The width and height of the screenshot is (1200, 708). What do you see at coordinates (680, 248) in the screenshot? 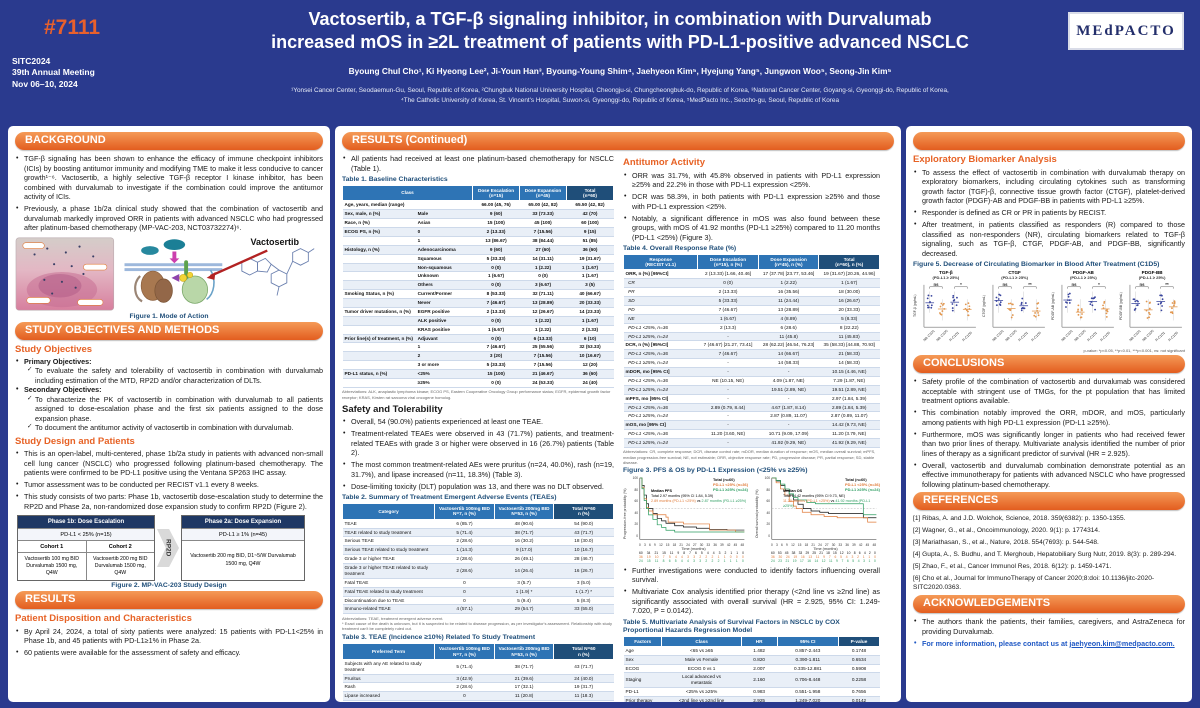
I see `table4-caption: Table 4. Overall Response Rate (%)` at bounding box center [680, 248].